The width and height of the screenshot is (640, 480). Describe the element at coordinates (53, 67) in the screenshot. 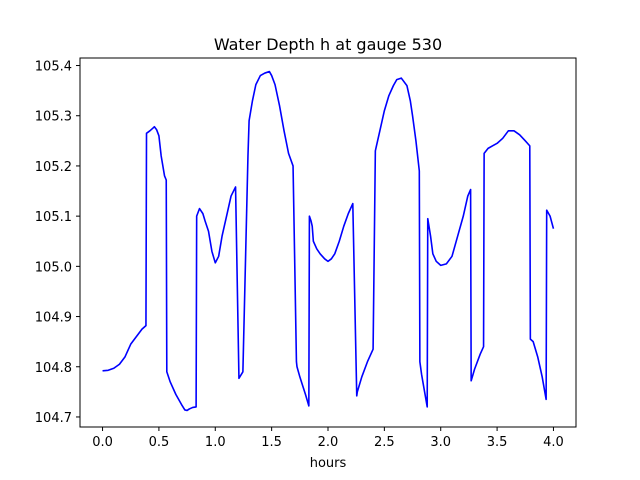

I see `y-tick-label: 105.4` at that location.